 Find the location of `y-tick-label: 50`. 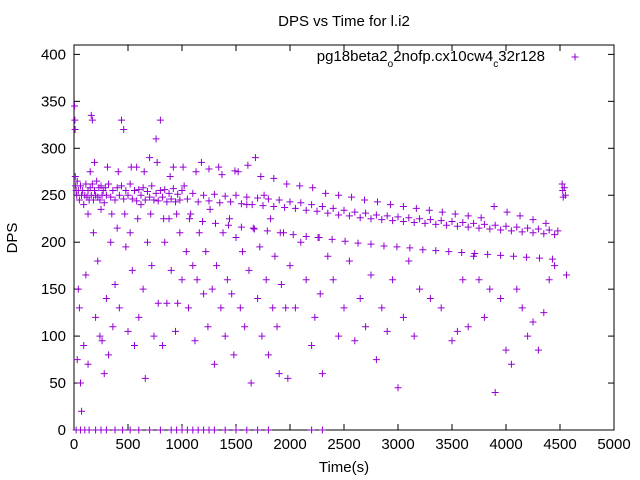

y-tick-label: 50 is located at coordinates (57, 383).